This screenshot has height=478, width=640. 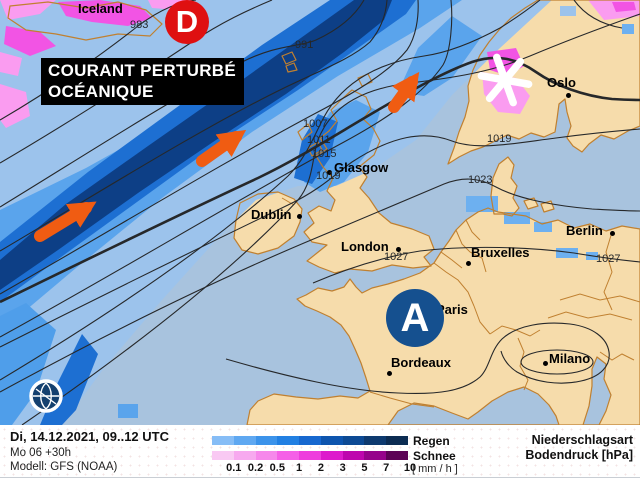 I want to click on annotation-box: COURANT PERTURBÉ OCÉANIQUE, so click(x=143, y=81).